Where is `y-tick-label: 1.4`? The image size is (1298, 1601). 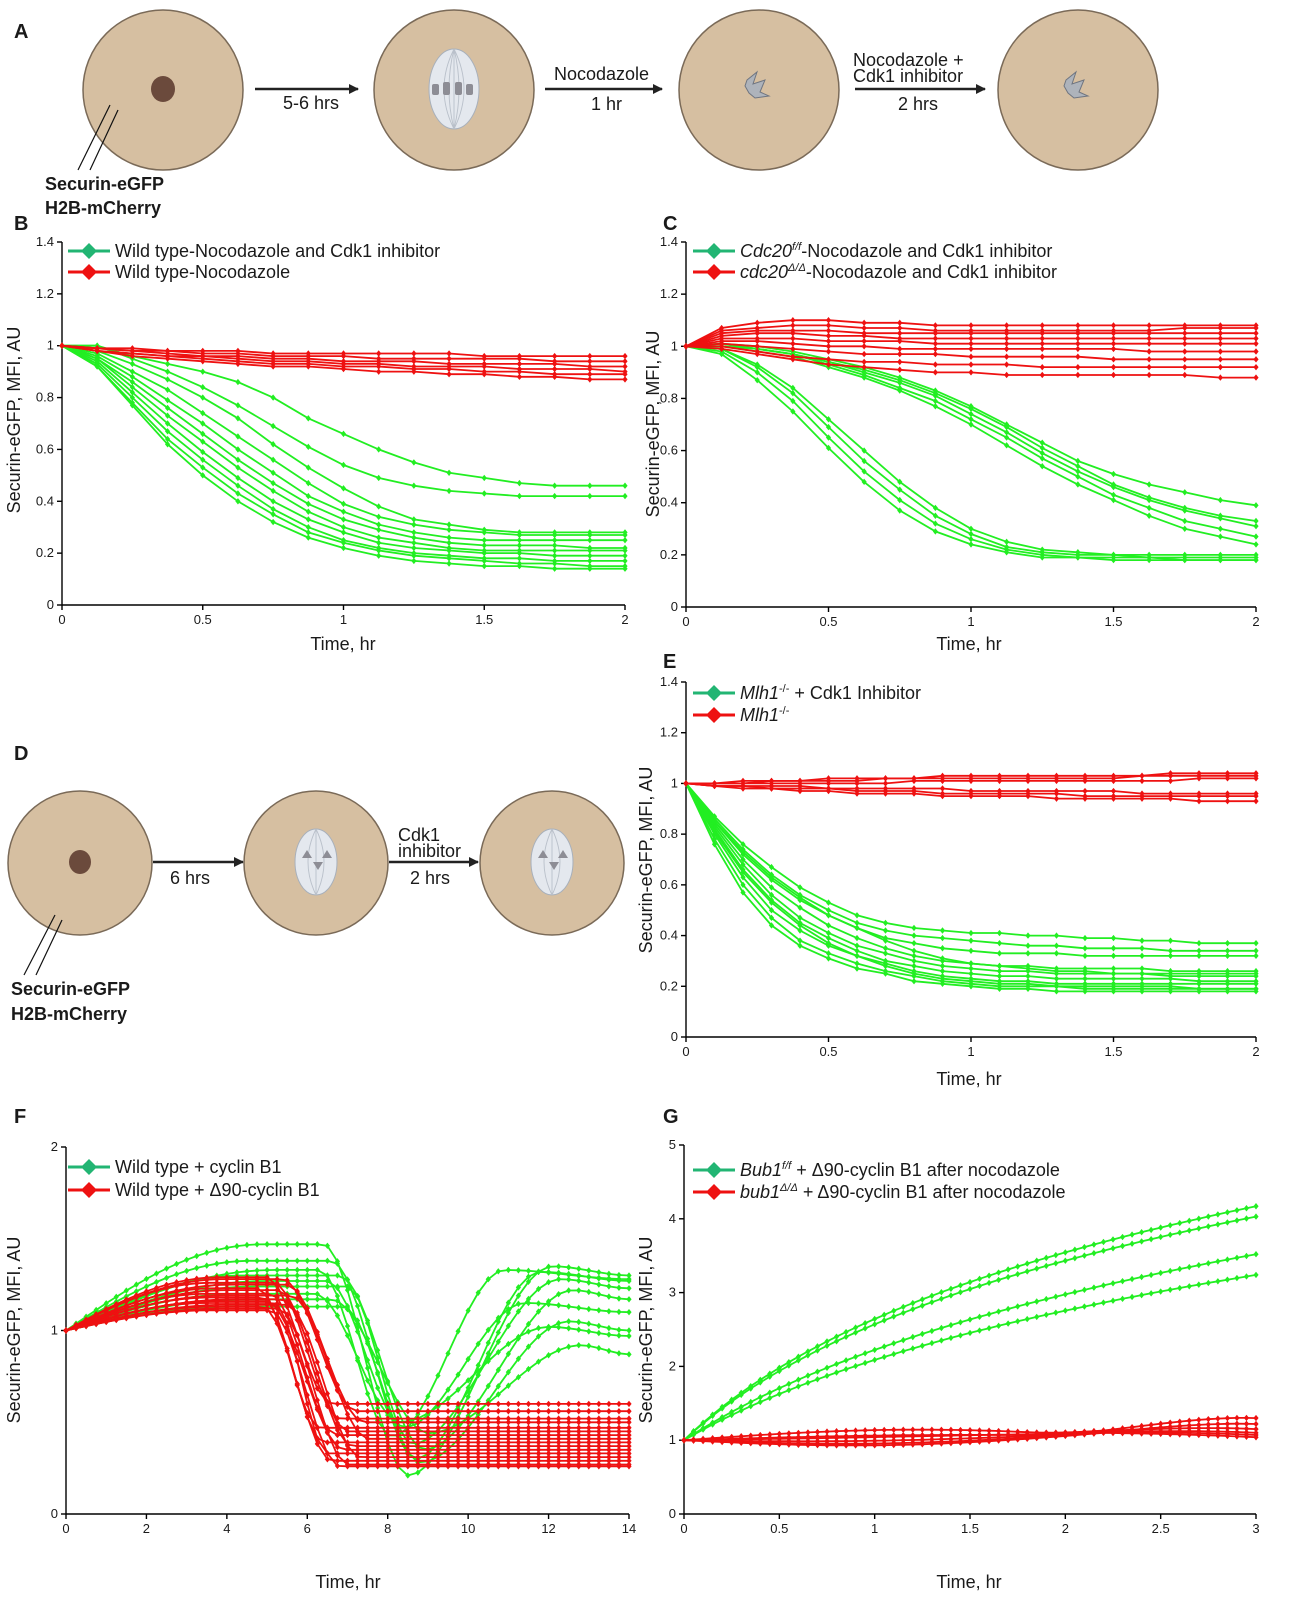 y-tick-label: 1.4 is located at coordinates (45, 241).